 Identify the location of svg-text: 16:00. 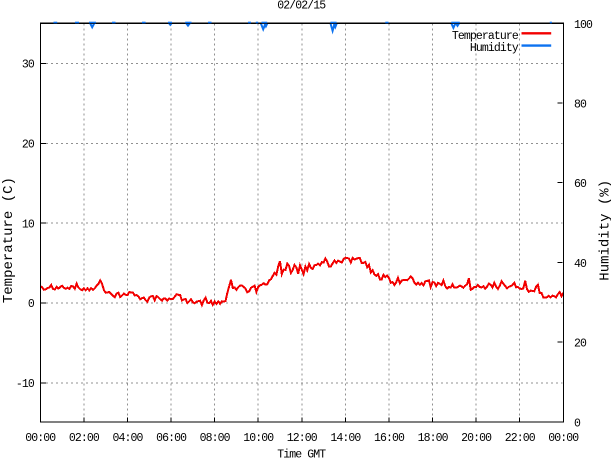
(389, 438).